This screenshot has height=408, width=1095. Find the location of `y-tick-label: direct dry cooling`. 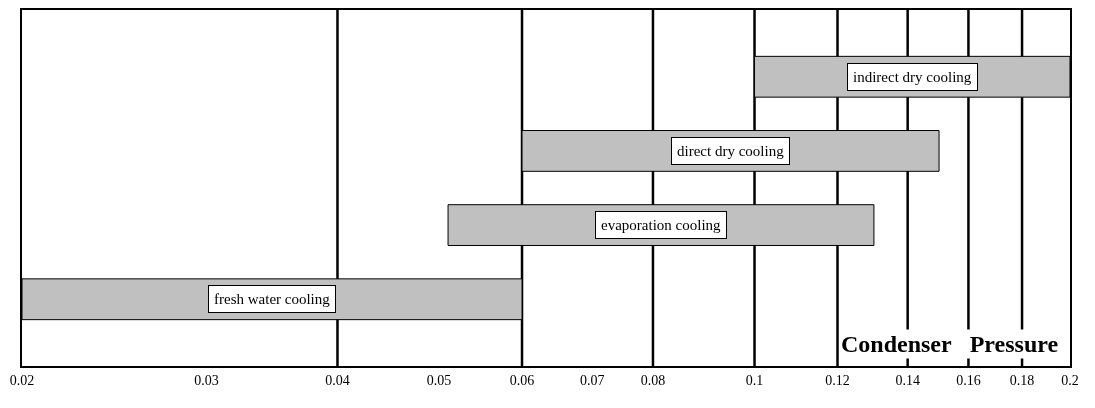

y-tick-label: direct dry cooling is located at coordinates (731, 151).